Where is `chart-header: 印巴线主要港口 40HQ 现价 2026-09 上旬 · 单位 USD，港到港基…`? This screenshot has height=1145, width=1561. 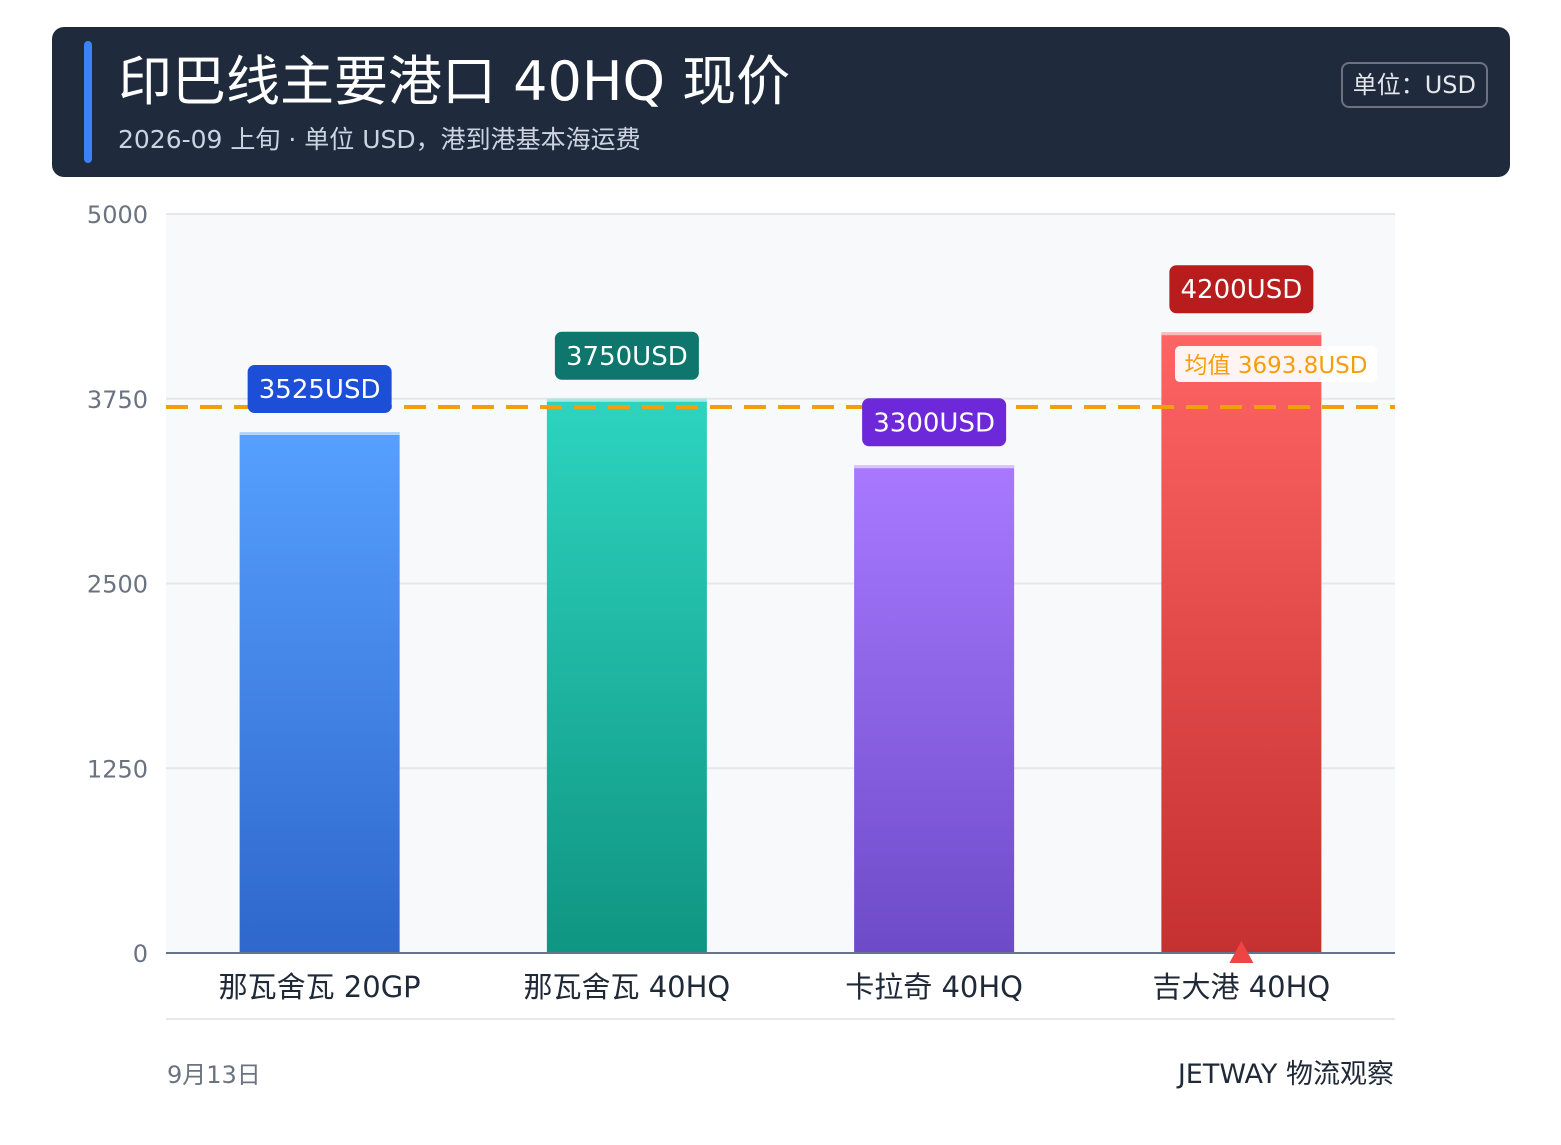 chart-header: 印巴线主要港口 40HQ 现价 2026-09 上旬 · 单位 USD，港到港基… is located at coordinates (781, 102).